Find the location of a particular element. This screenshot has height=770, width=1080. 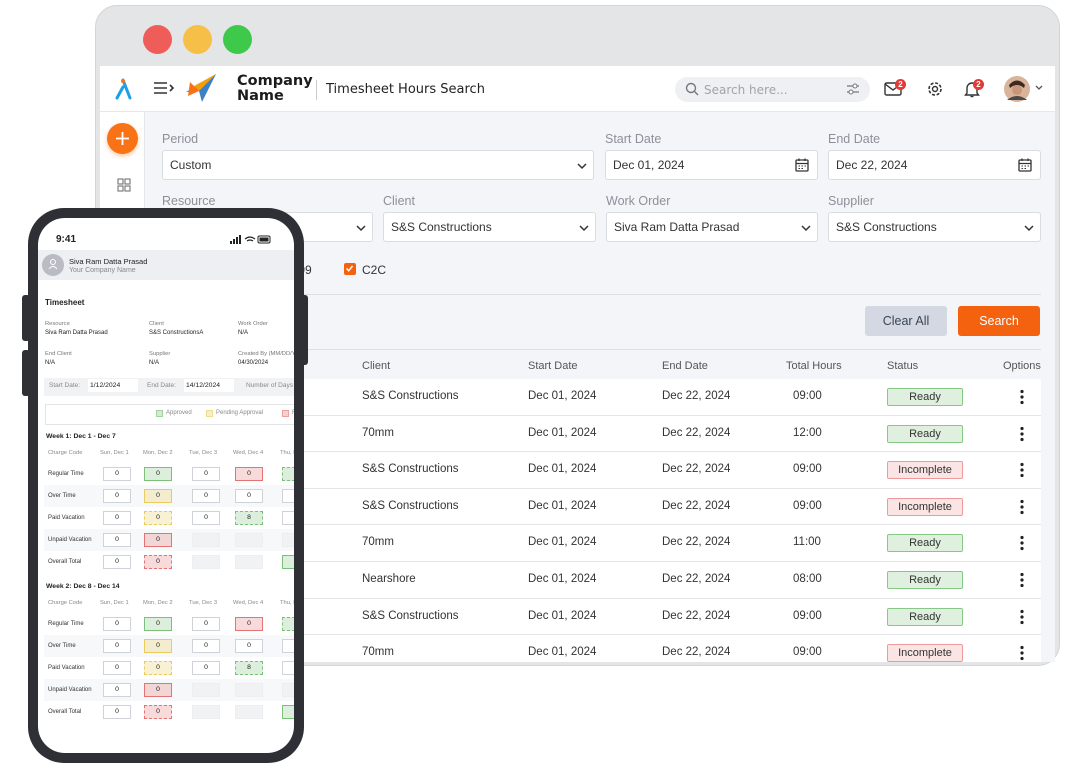

field-value: S&S ConstructionsA is located at coordinates (176, 333).